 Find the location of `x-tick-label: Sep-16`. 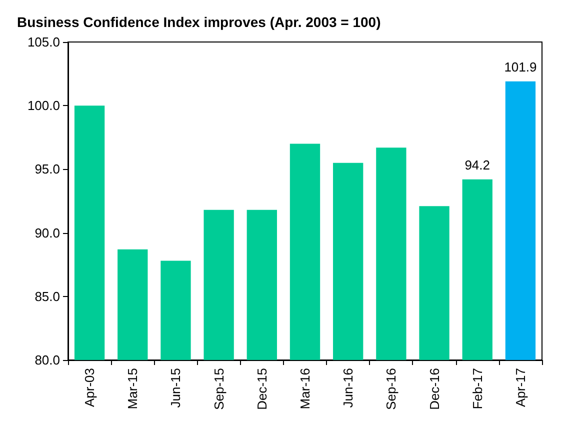

x-tick-label: Sep-16 is located at coordinates (391, 389).